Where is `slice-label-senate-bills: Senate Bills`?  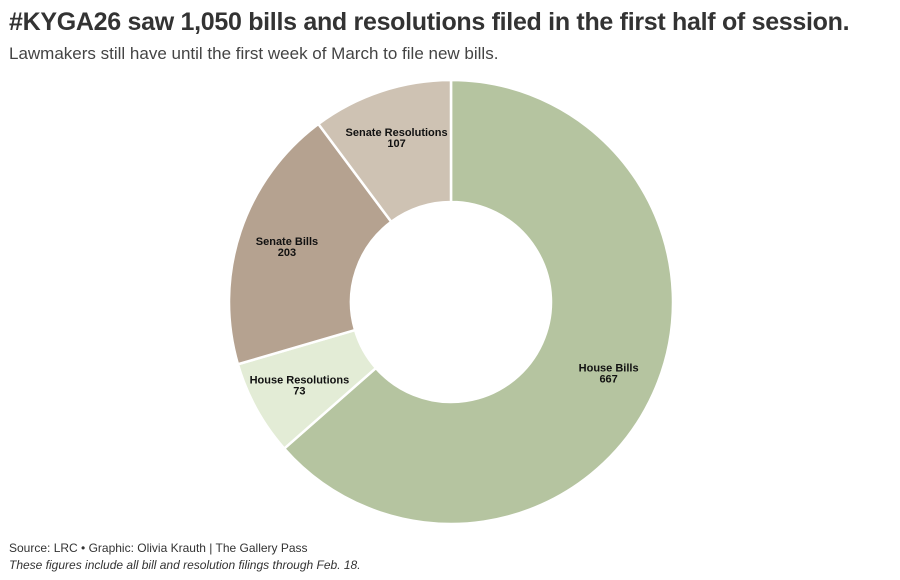 slice-label-senate-bills: Senate Bills is located at coordinates (287, 242).